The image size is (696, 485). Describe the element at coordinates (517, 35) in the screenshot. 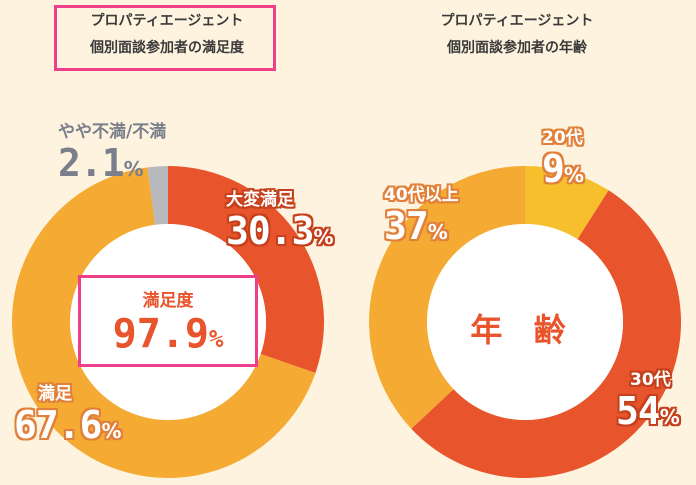

I see `age-title: プロパティエージェント 個別面談参加者の年齢` at that location.